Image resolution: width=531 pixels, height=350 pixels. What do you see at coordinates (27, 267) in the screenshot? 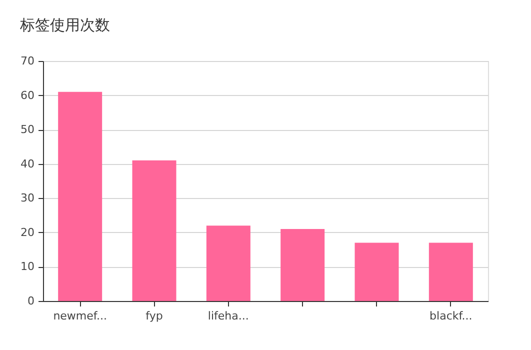
I see `y-tick-label: 10` at bounding box center [27, 267].